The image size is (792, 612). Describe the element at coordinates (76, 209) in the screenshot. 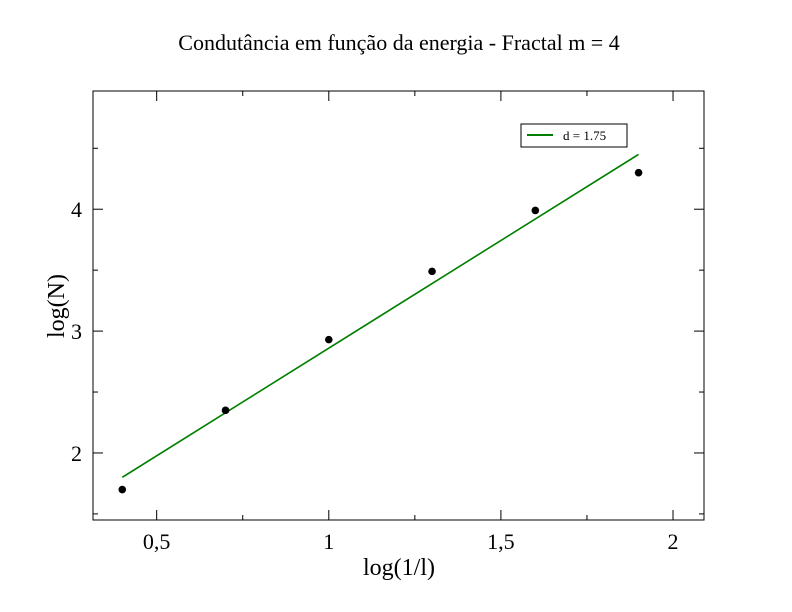

I see `y-tick-label: 4` at that location.